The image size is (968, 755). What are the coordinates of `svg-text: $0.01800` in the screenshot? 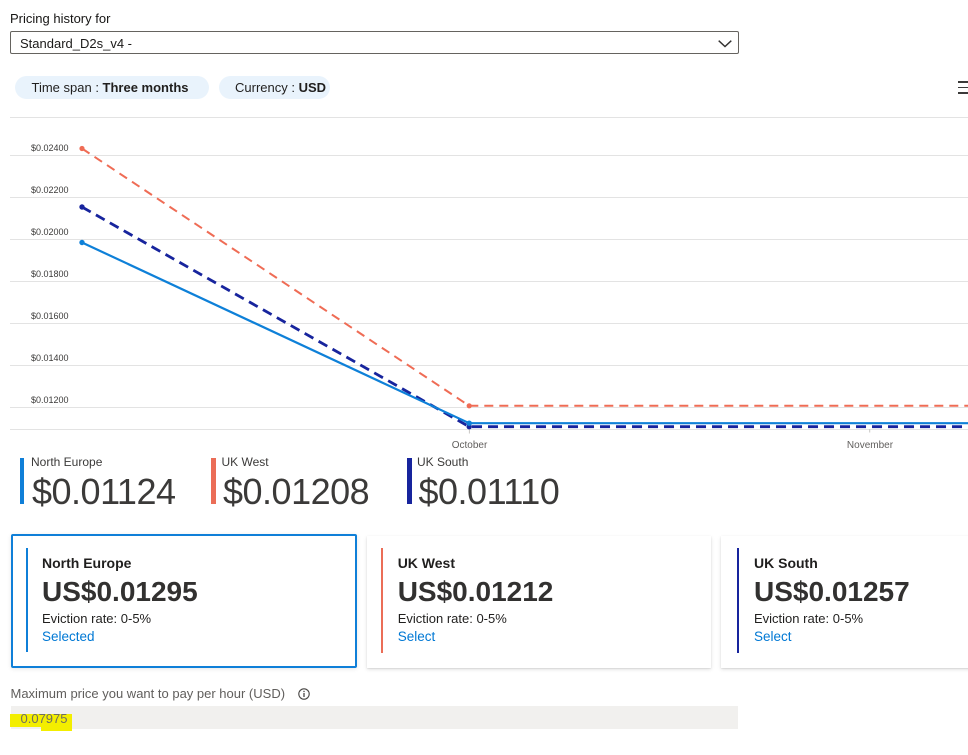 It's located at (50, 274).